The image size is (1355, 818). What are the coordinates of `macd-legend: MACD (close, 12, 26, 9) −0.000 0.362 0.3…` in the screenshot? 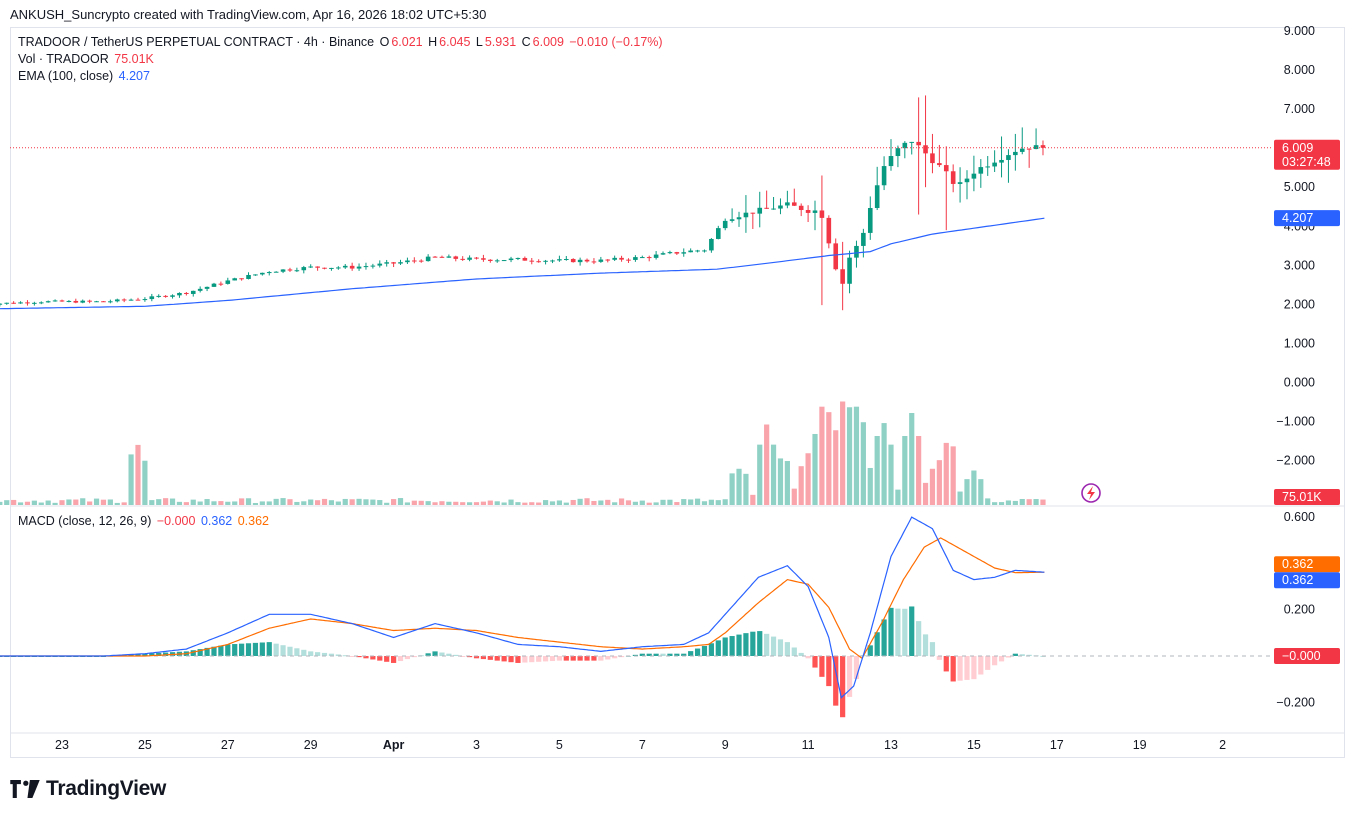 It's located at (144, 521).